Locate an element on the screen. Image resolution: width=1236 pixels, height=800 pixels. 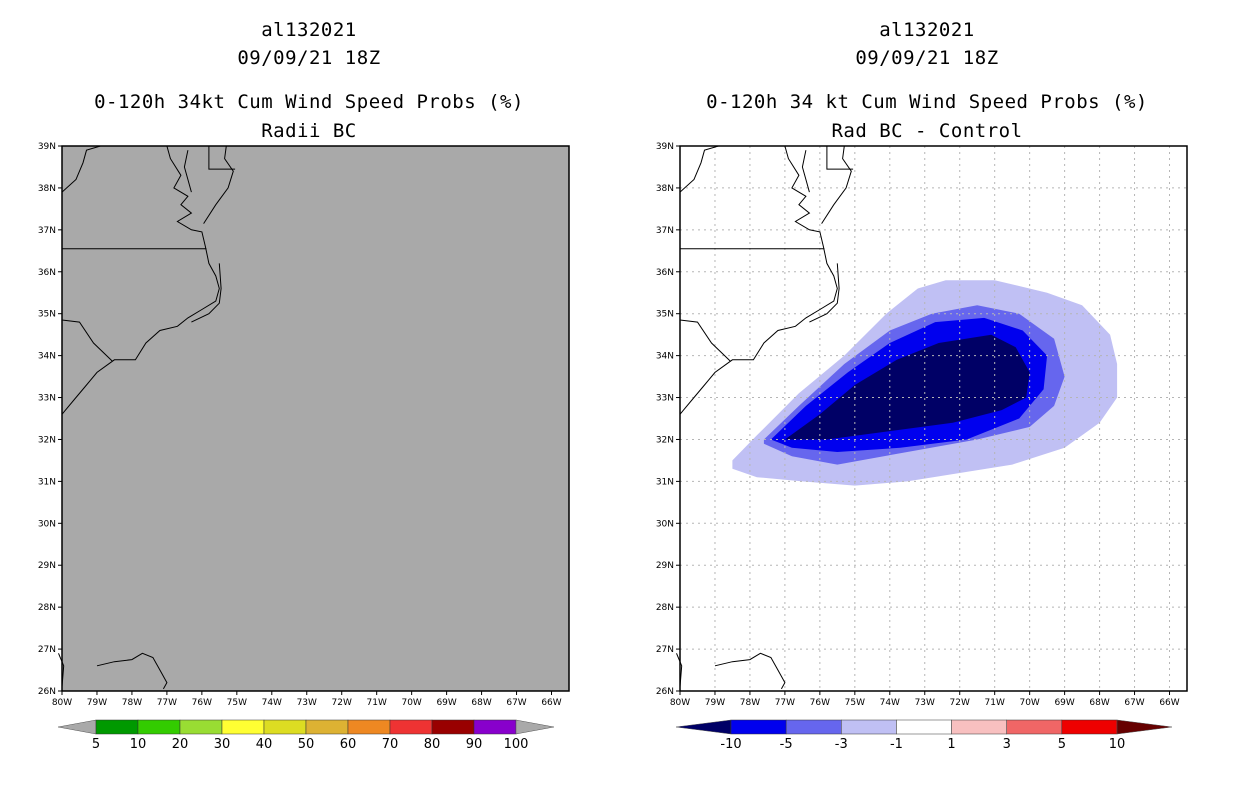
storm-id: al132021 is located at coordinates (927, 30).